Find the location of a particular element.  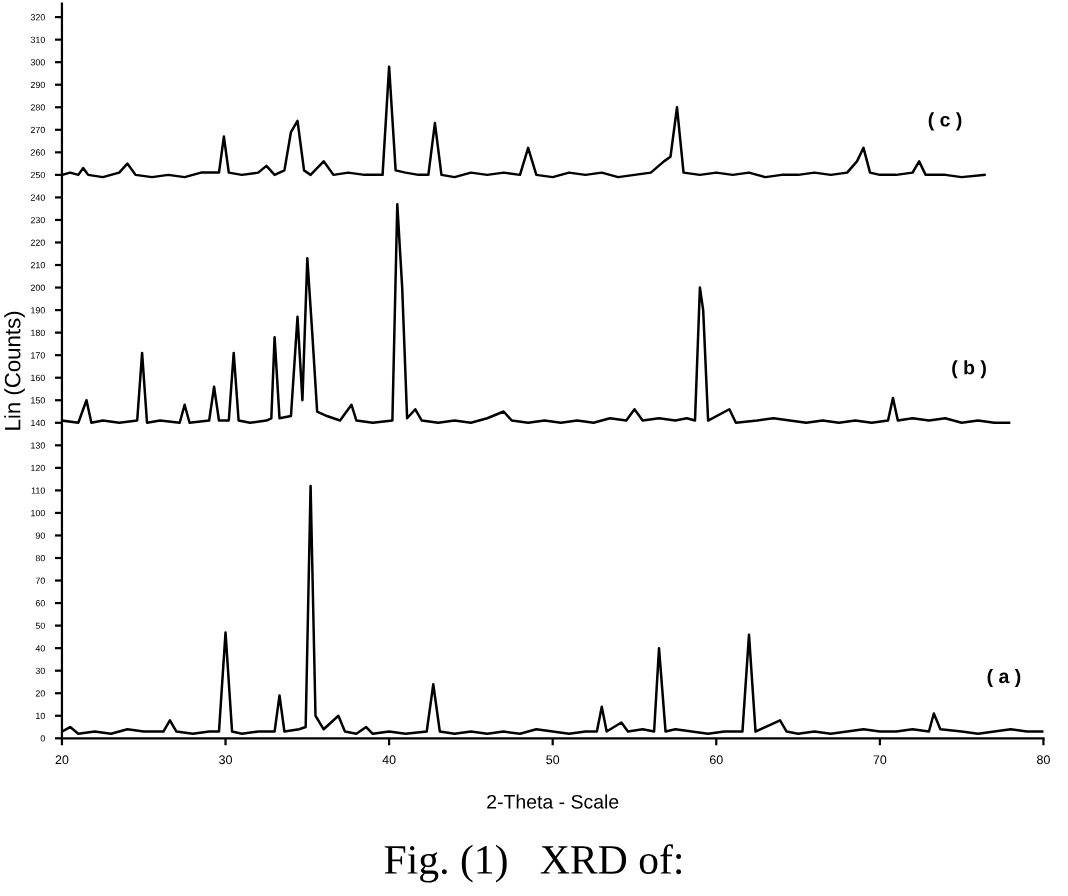

x-axis-title: 2-Theta - Scale is located at coordinates (553, 801).